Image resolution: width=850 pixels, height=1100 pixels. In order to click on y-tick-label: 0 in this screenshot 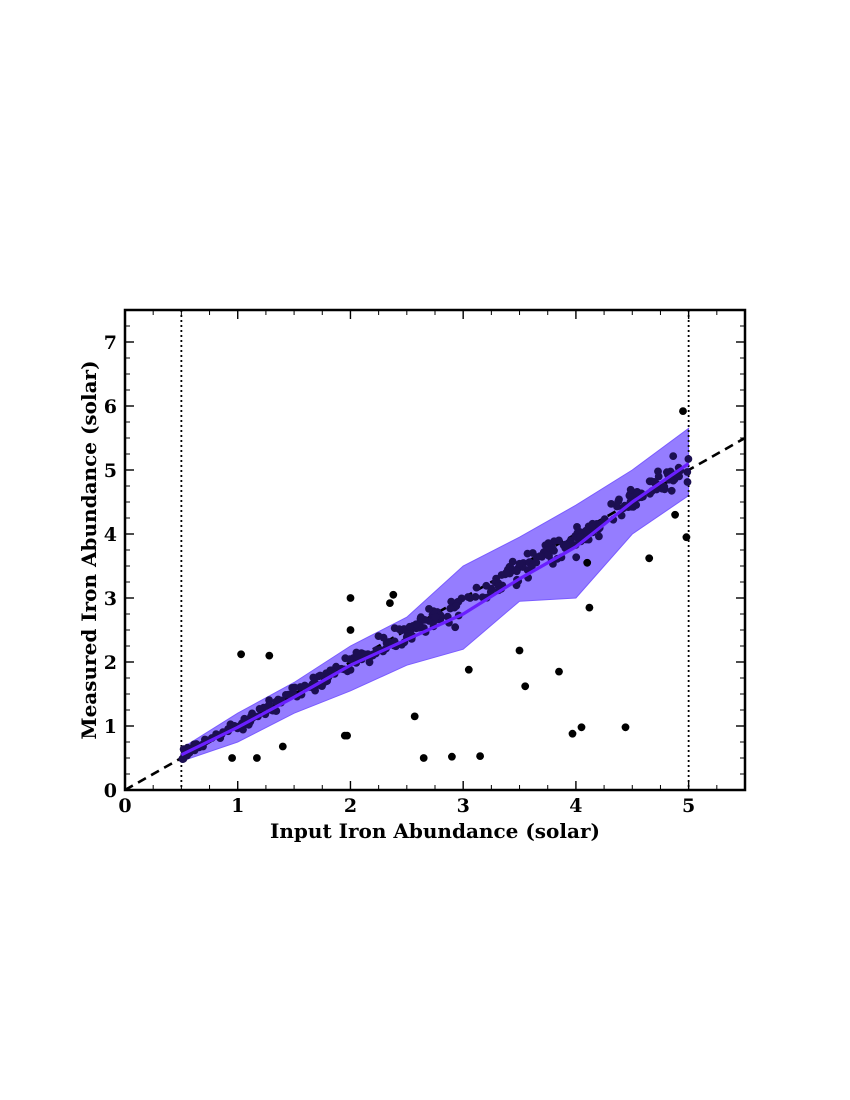, I will do `click(110, 791)`.